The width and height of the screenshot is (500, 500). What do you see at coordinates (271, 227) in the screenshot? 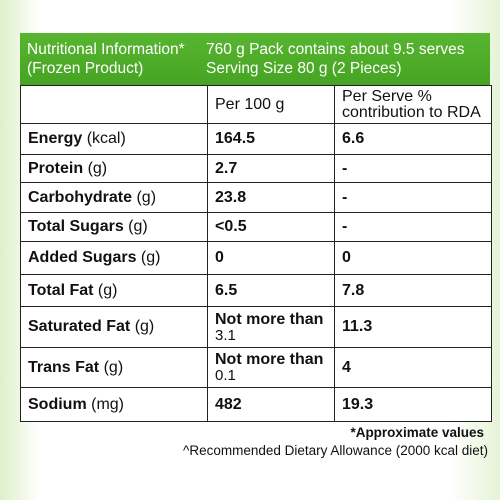
I see `per-100g-cell: <0.5` at bounding box center [271, 227].